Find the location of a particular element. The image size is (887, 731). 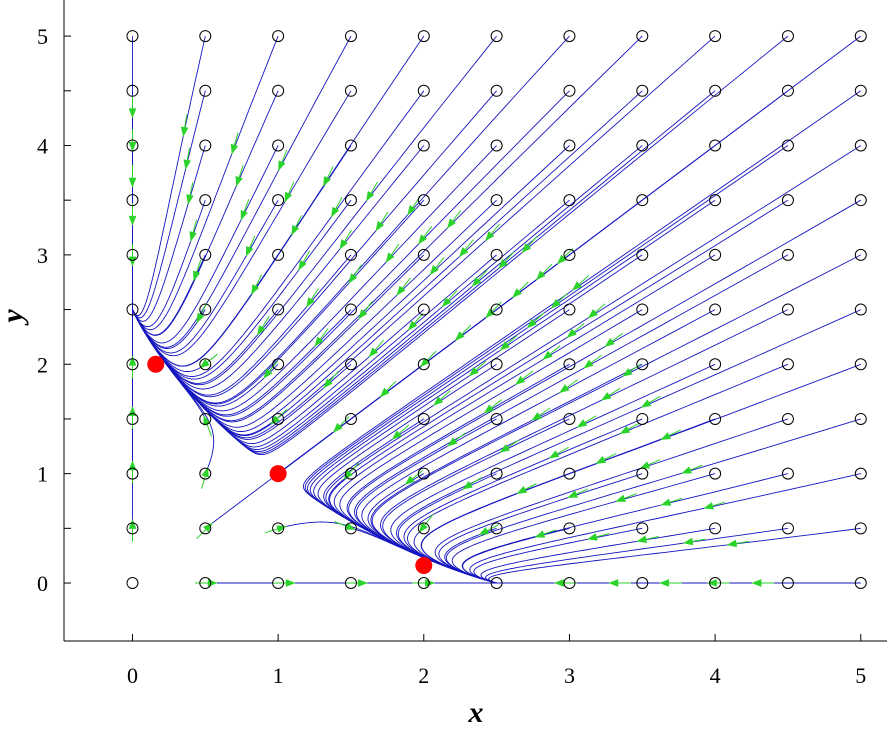

initial-point-4.5-0.5 is located at coordinates (787, 528).